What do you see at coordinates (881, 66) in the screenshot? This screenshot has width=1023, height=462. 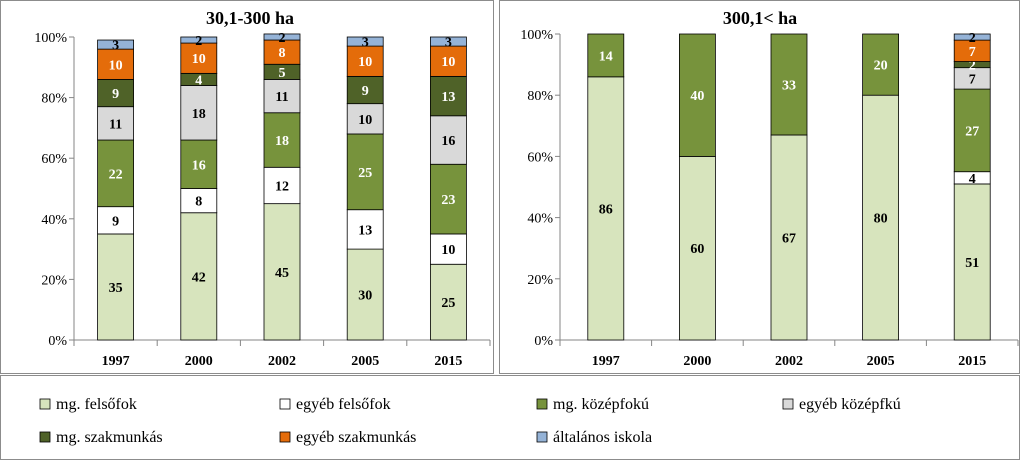 I see `data-label: 20` at bounding box center [881, 66].